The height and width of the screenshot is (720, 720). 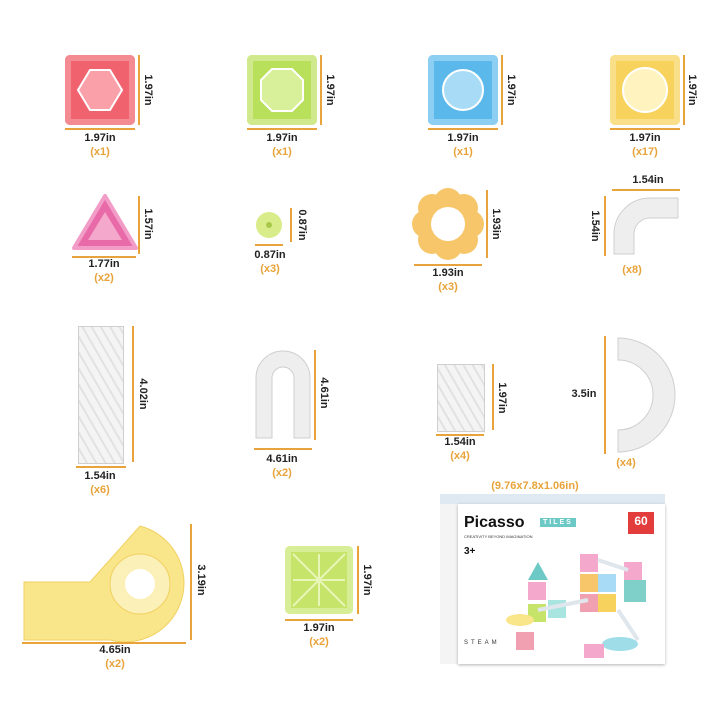 I want to click on red-square-tile, so click(x=100, y=90).